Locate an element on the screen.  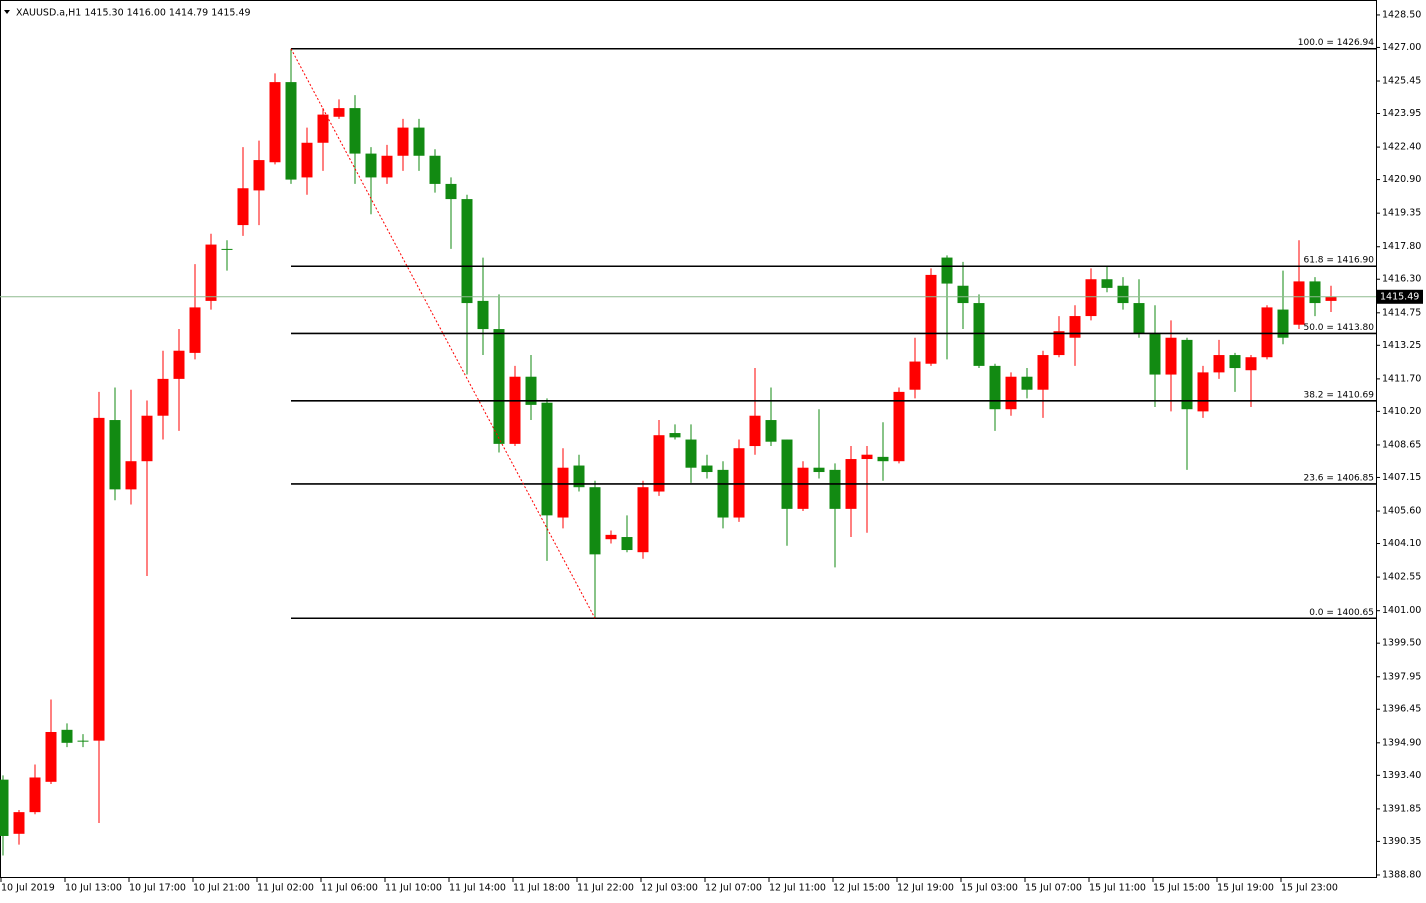
price-tag is located at coordinates (1400, 296).